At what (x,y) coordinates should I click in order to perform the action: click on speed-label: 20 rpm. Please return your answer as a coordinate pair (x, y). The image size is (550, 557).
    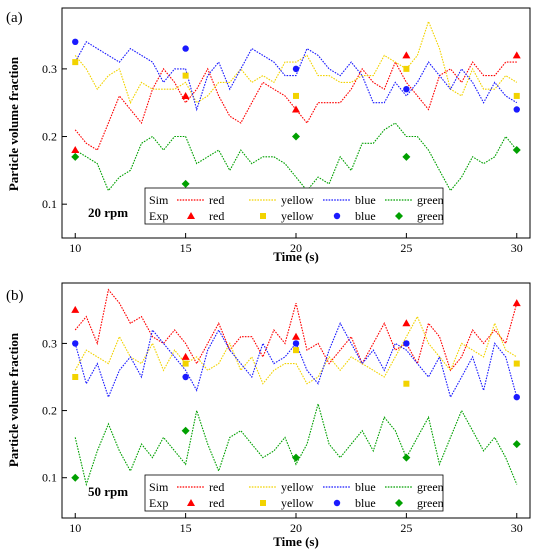
    Looking at the image, I should click on (108, 212).